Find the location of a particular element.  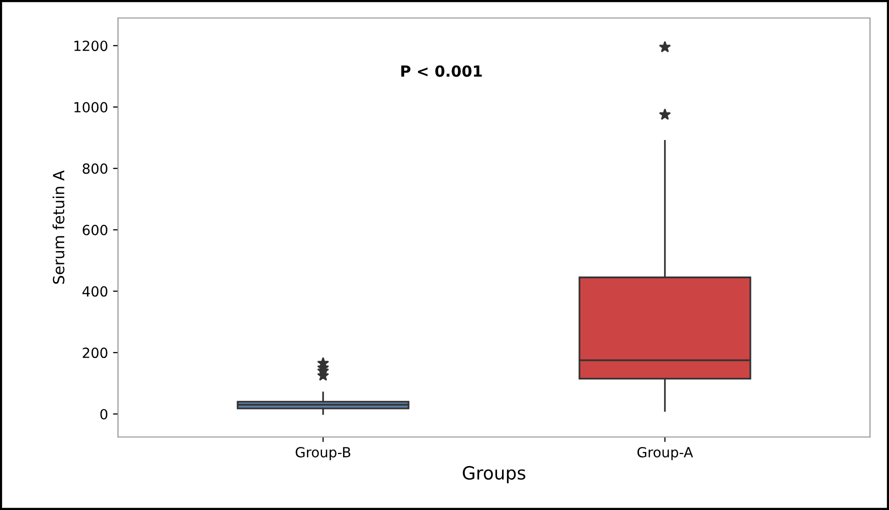

y-tick-label: 400 is located at coordinates (95, 291).